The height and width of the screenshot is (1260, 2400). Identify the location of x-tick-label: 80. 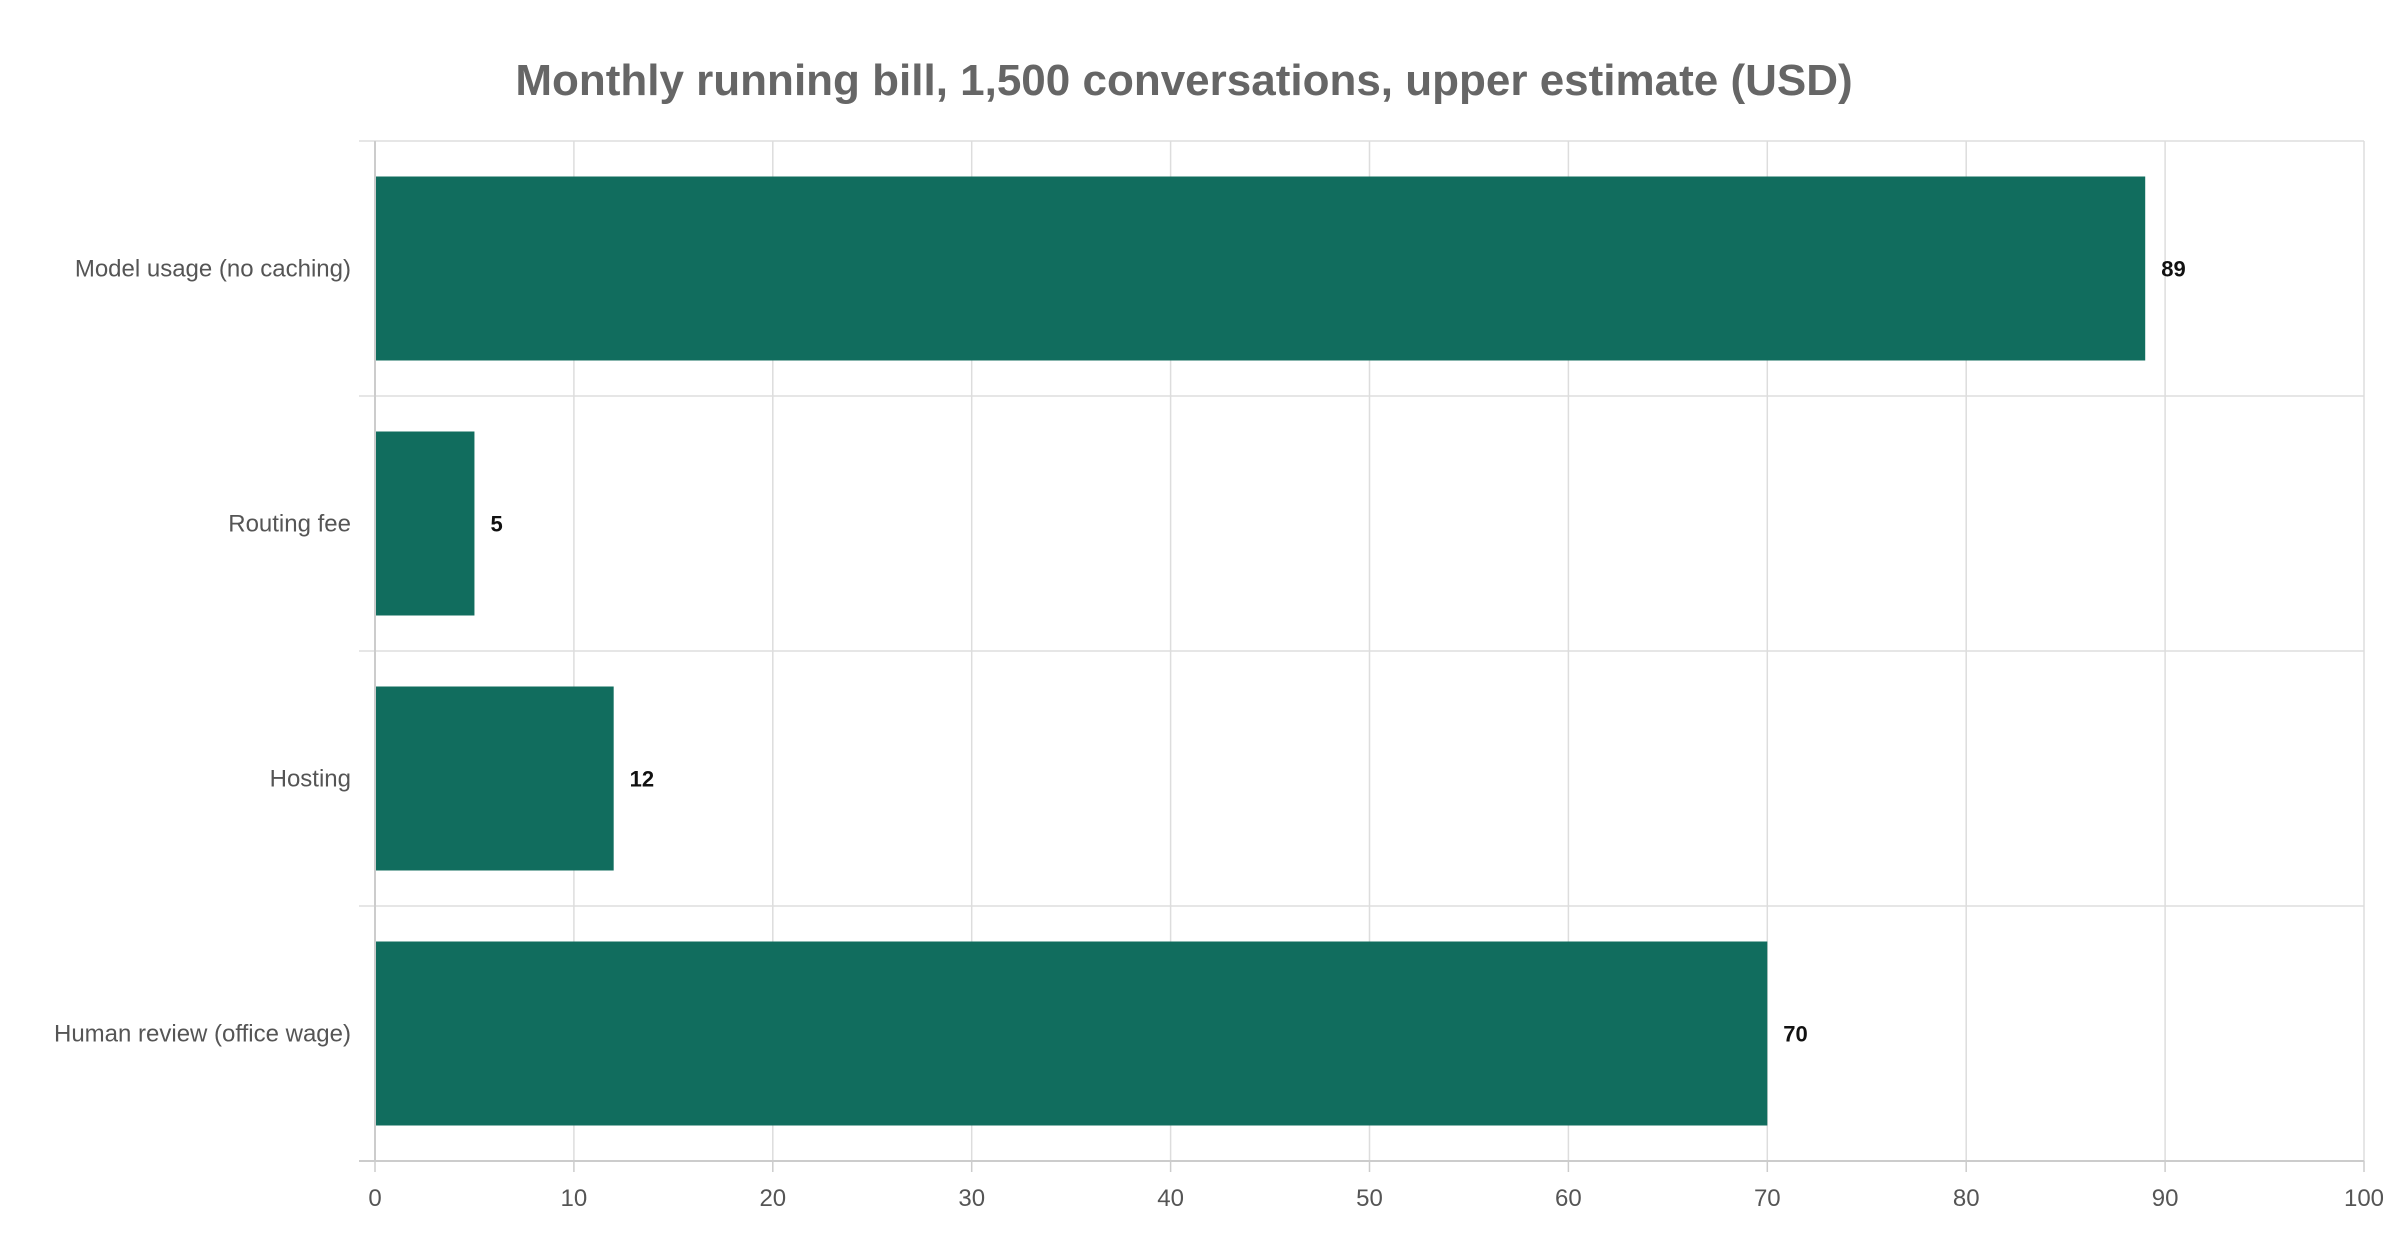
(1966, 1198).